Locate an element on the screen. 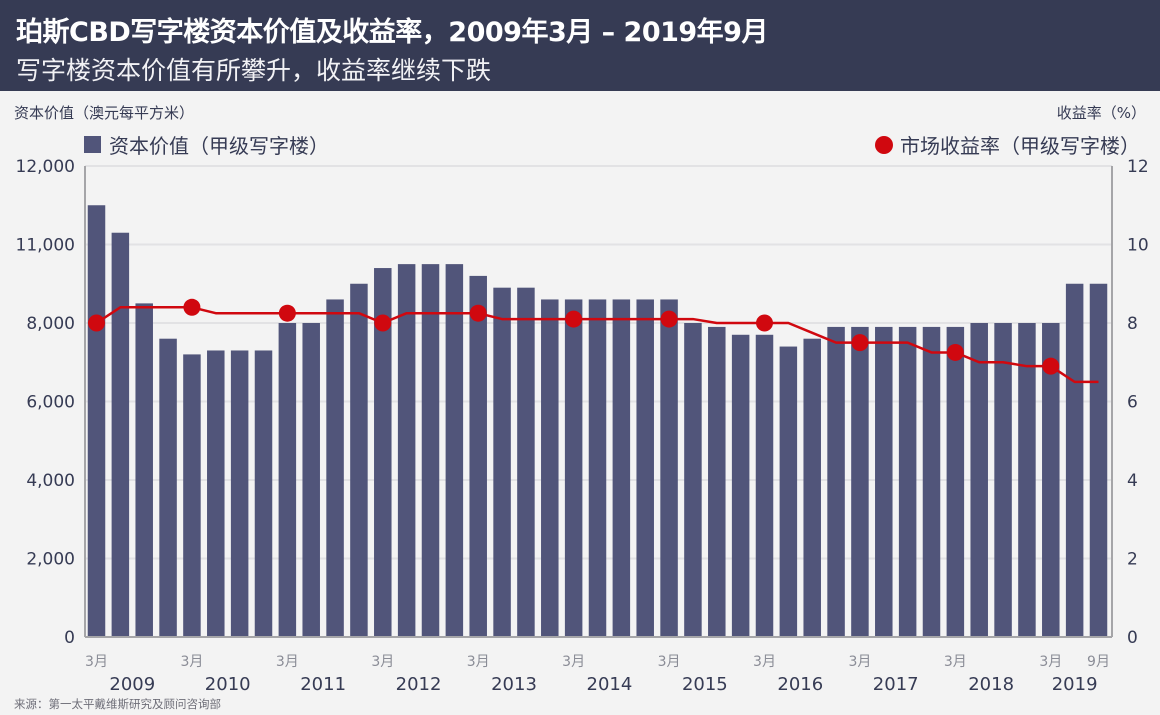 This screenshot has width=1160, height=715. x-year-label: 2015 is located at coordinates (705, 684).